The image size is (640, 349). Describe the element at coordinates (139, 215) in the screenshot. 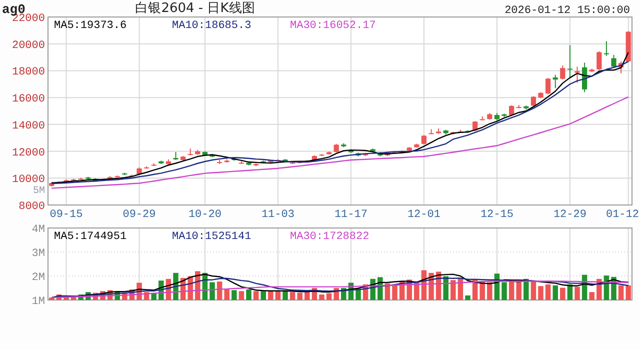

I see `x-tick-label: 09-29` at that location.